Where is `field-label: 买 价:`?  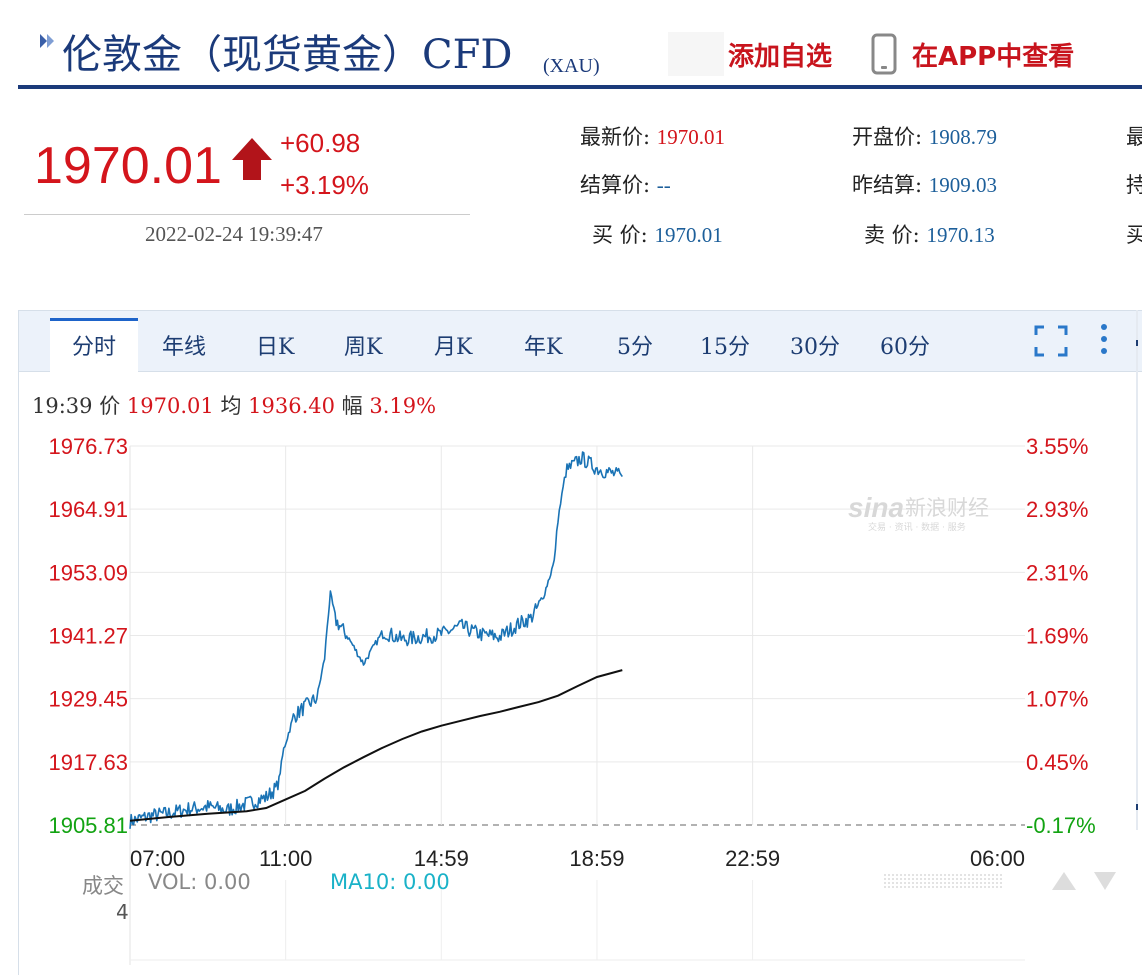 field-label: 买 价: is located at coordinates (620, 235).